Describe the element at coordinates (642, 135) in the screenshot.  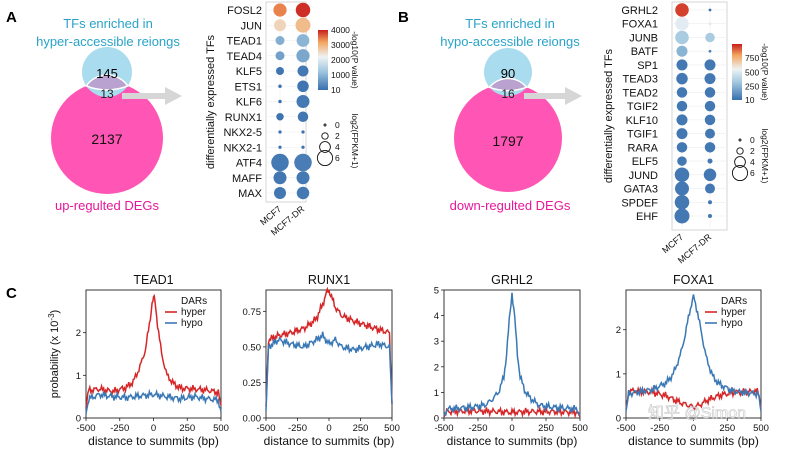
I see `row-label: TGIF1` at that location.